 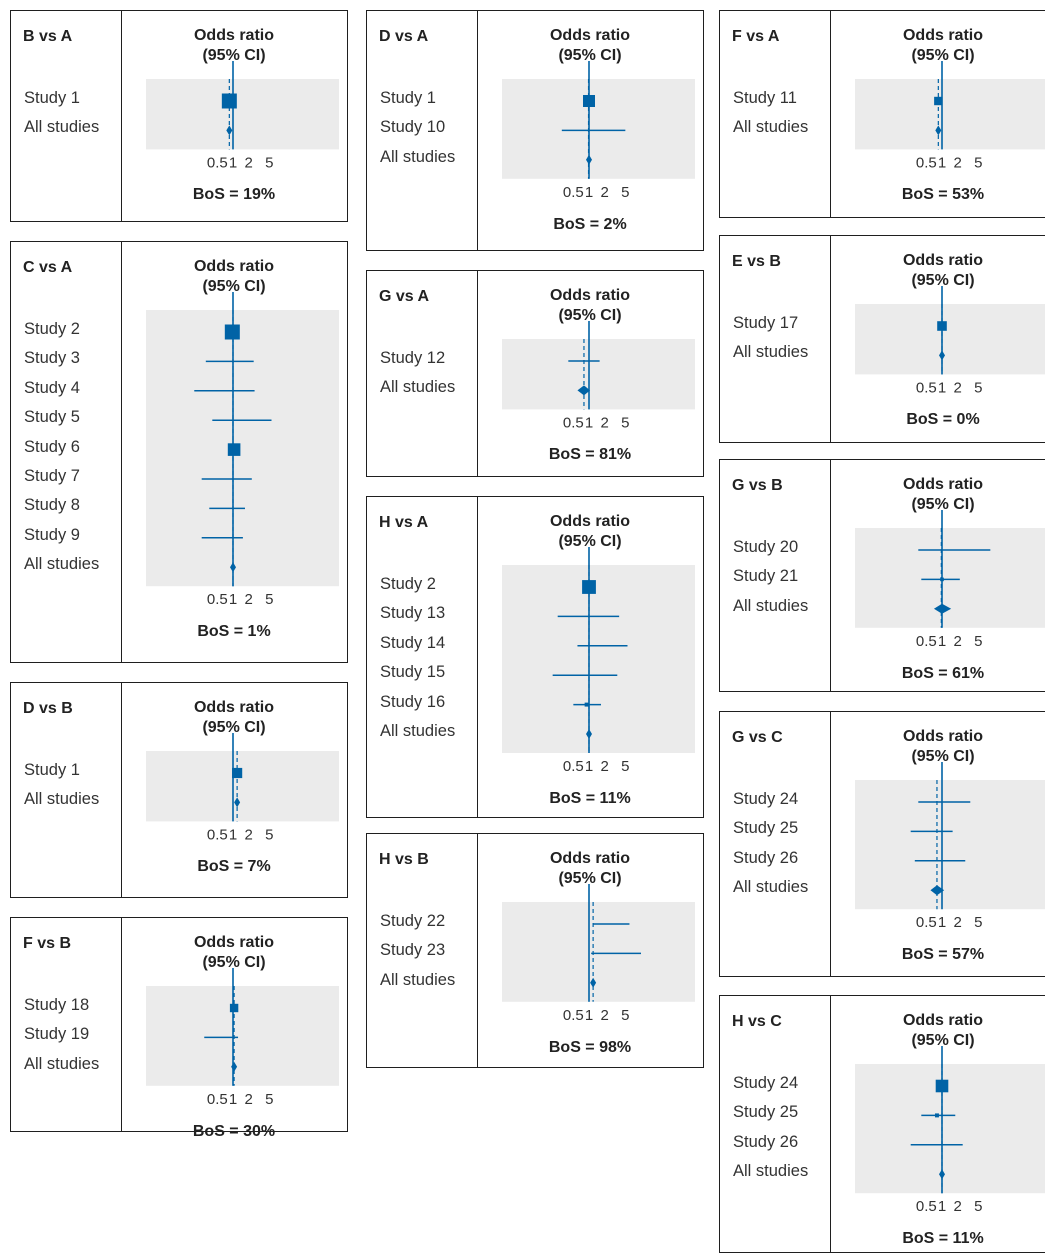 What do you see at coordinates (413, 921) in the screenshot?
I see `study-label: Study 22` at bounding box center [413, 921].